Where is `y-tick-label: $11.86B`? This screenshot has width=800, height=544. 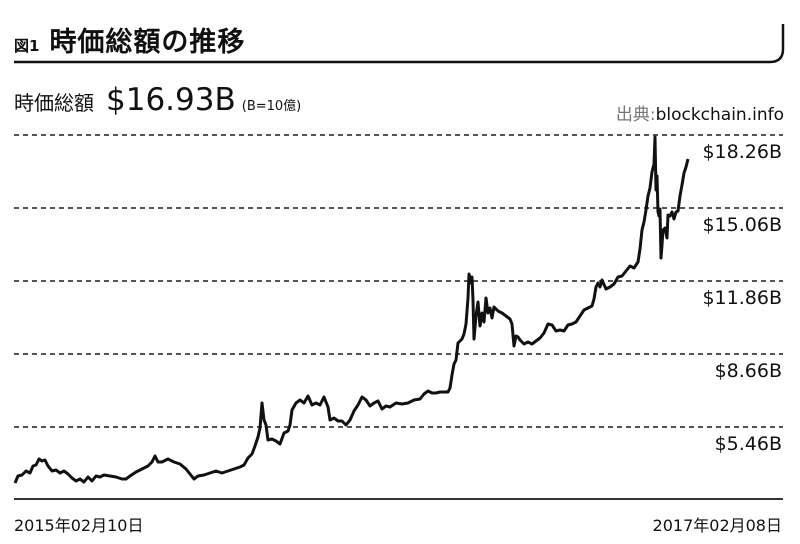
y-tick-label: $11.86B is located at coordinates (742, 298).